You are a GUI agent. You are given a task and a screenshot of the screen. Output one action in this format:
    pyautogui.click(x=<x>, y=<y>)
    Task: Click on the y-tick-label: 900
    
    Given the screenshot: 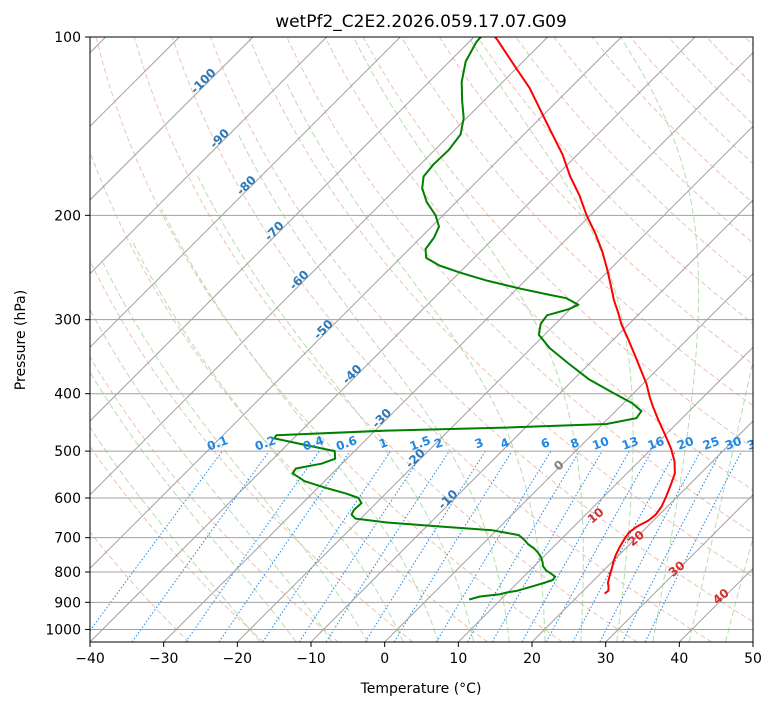 What is the action you would take?
    pyautogui.click(x=67, y=603)
    